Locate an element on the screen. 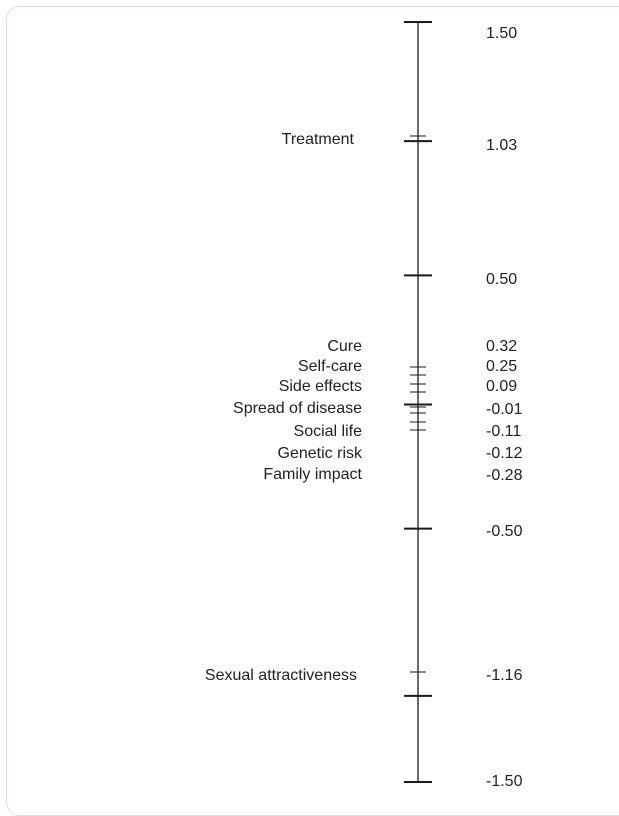 This screenshot has height=816, width=619. major-ticks-group is located at coordinates (418, 402).